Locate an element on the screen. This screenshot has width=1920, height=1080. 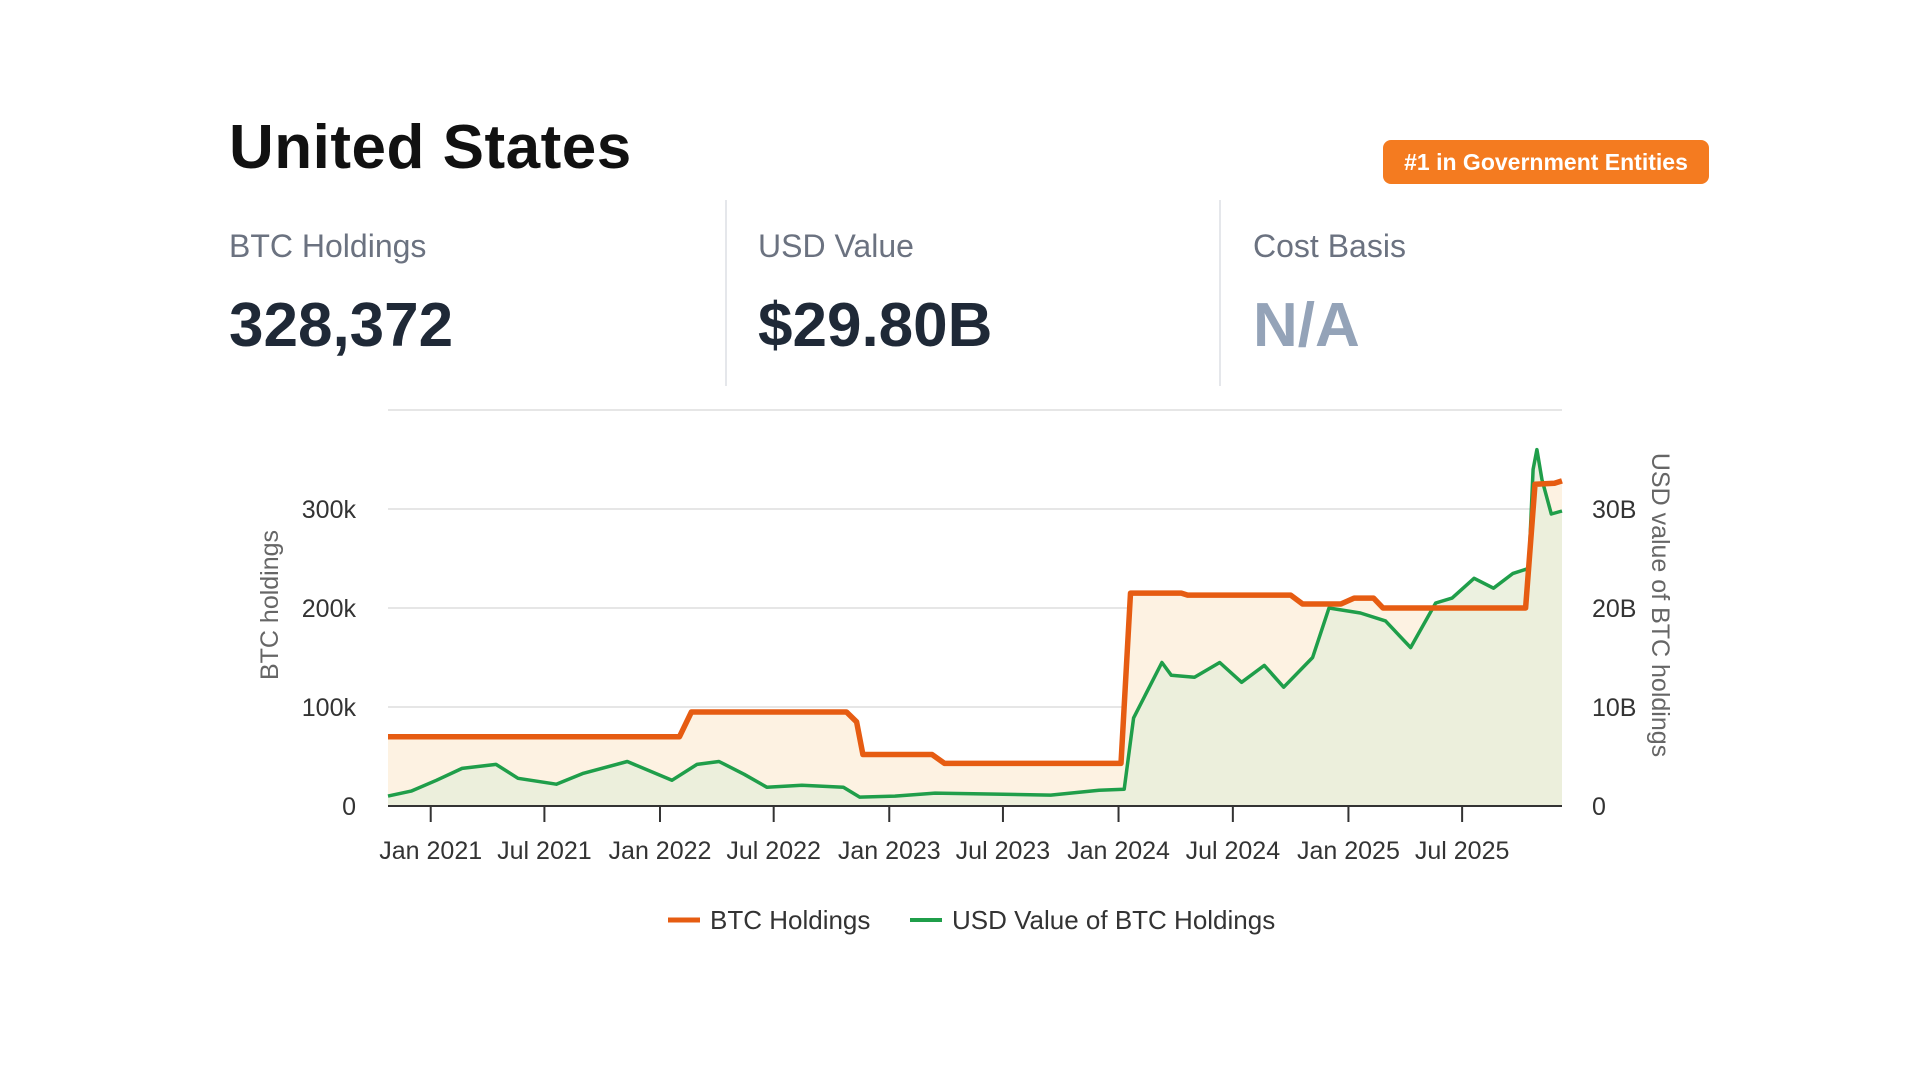
x-tick-label: Jan 2021 is located at coordinates (430, 851).